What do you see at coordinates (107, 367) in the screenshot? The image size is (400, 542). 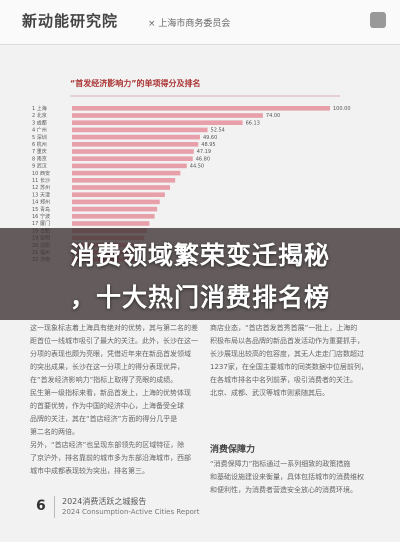 I see `text-line: 的突出成果，长沙在这一分项上的得分表现优异，` at bounding box center [107, 367].